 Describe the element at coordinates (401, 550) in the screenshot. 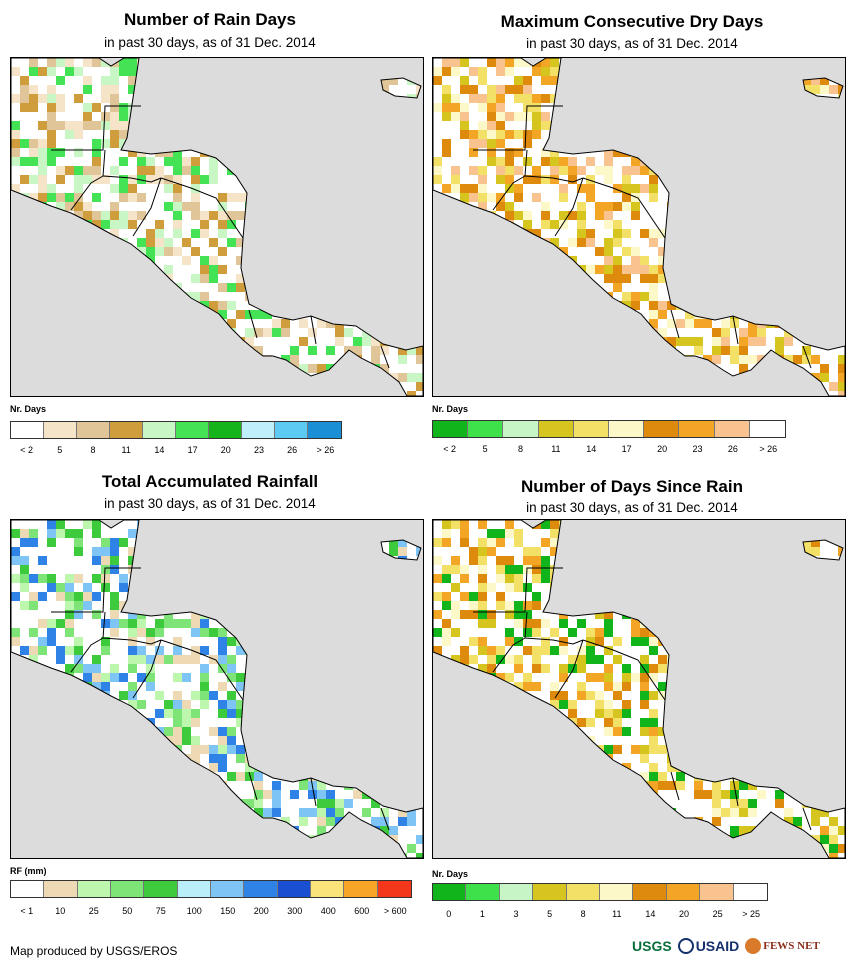

I see `coastline` at that location.